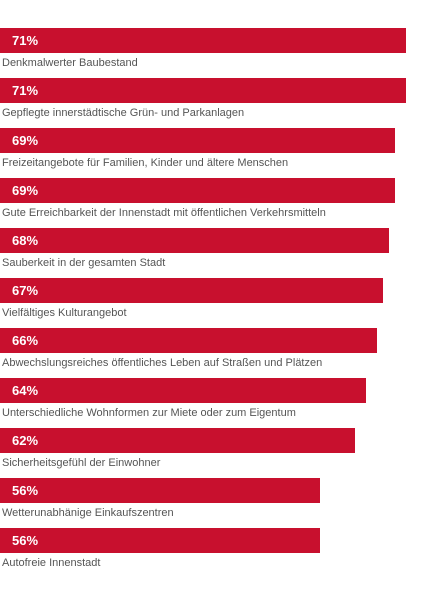  What do you see at coordinates (25, 390) in the screenshot?
I see `bar-value-label: 64%` at bounding box center [25, 390].